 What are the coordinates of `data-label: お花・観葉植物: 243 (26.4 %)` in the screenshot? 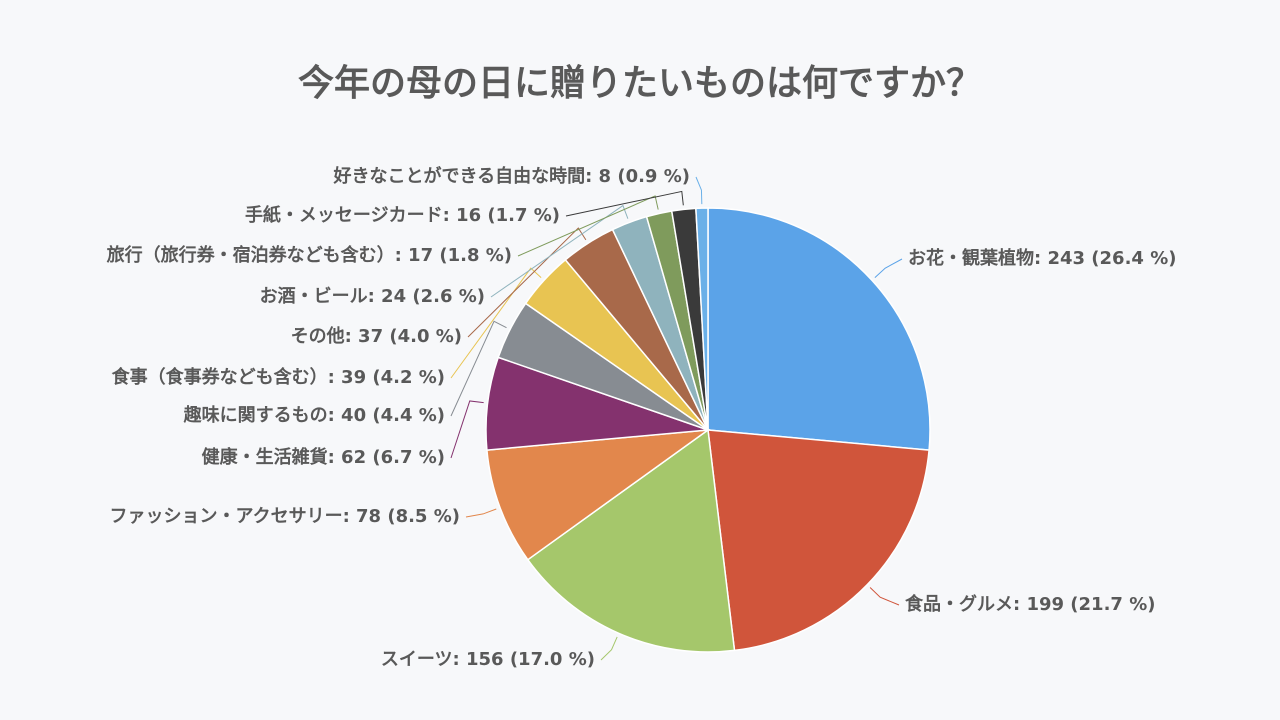 It's located at (1042, 258).